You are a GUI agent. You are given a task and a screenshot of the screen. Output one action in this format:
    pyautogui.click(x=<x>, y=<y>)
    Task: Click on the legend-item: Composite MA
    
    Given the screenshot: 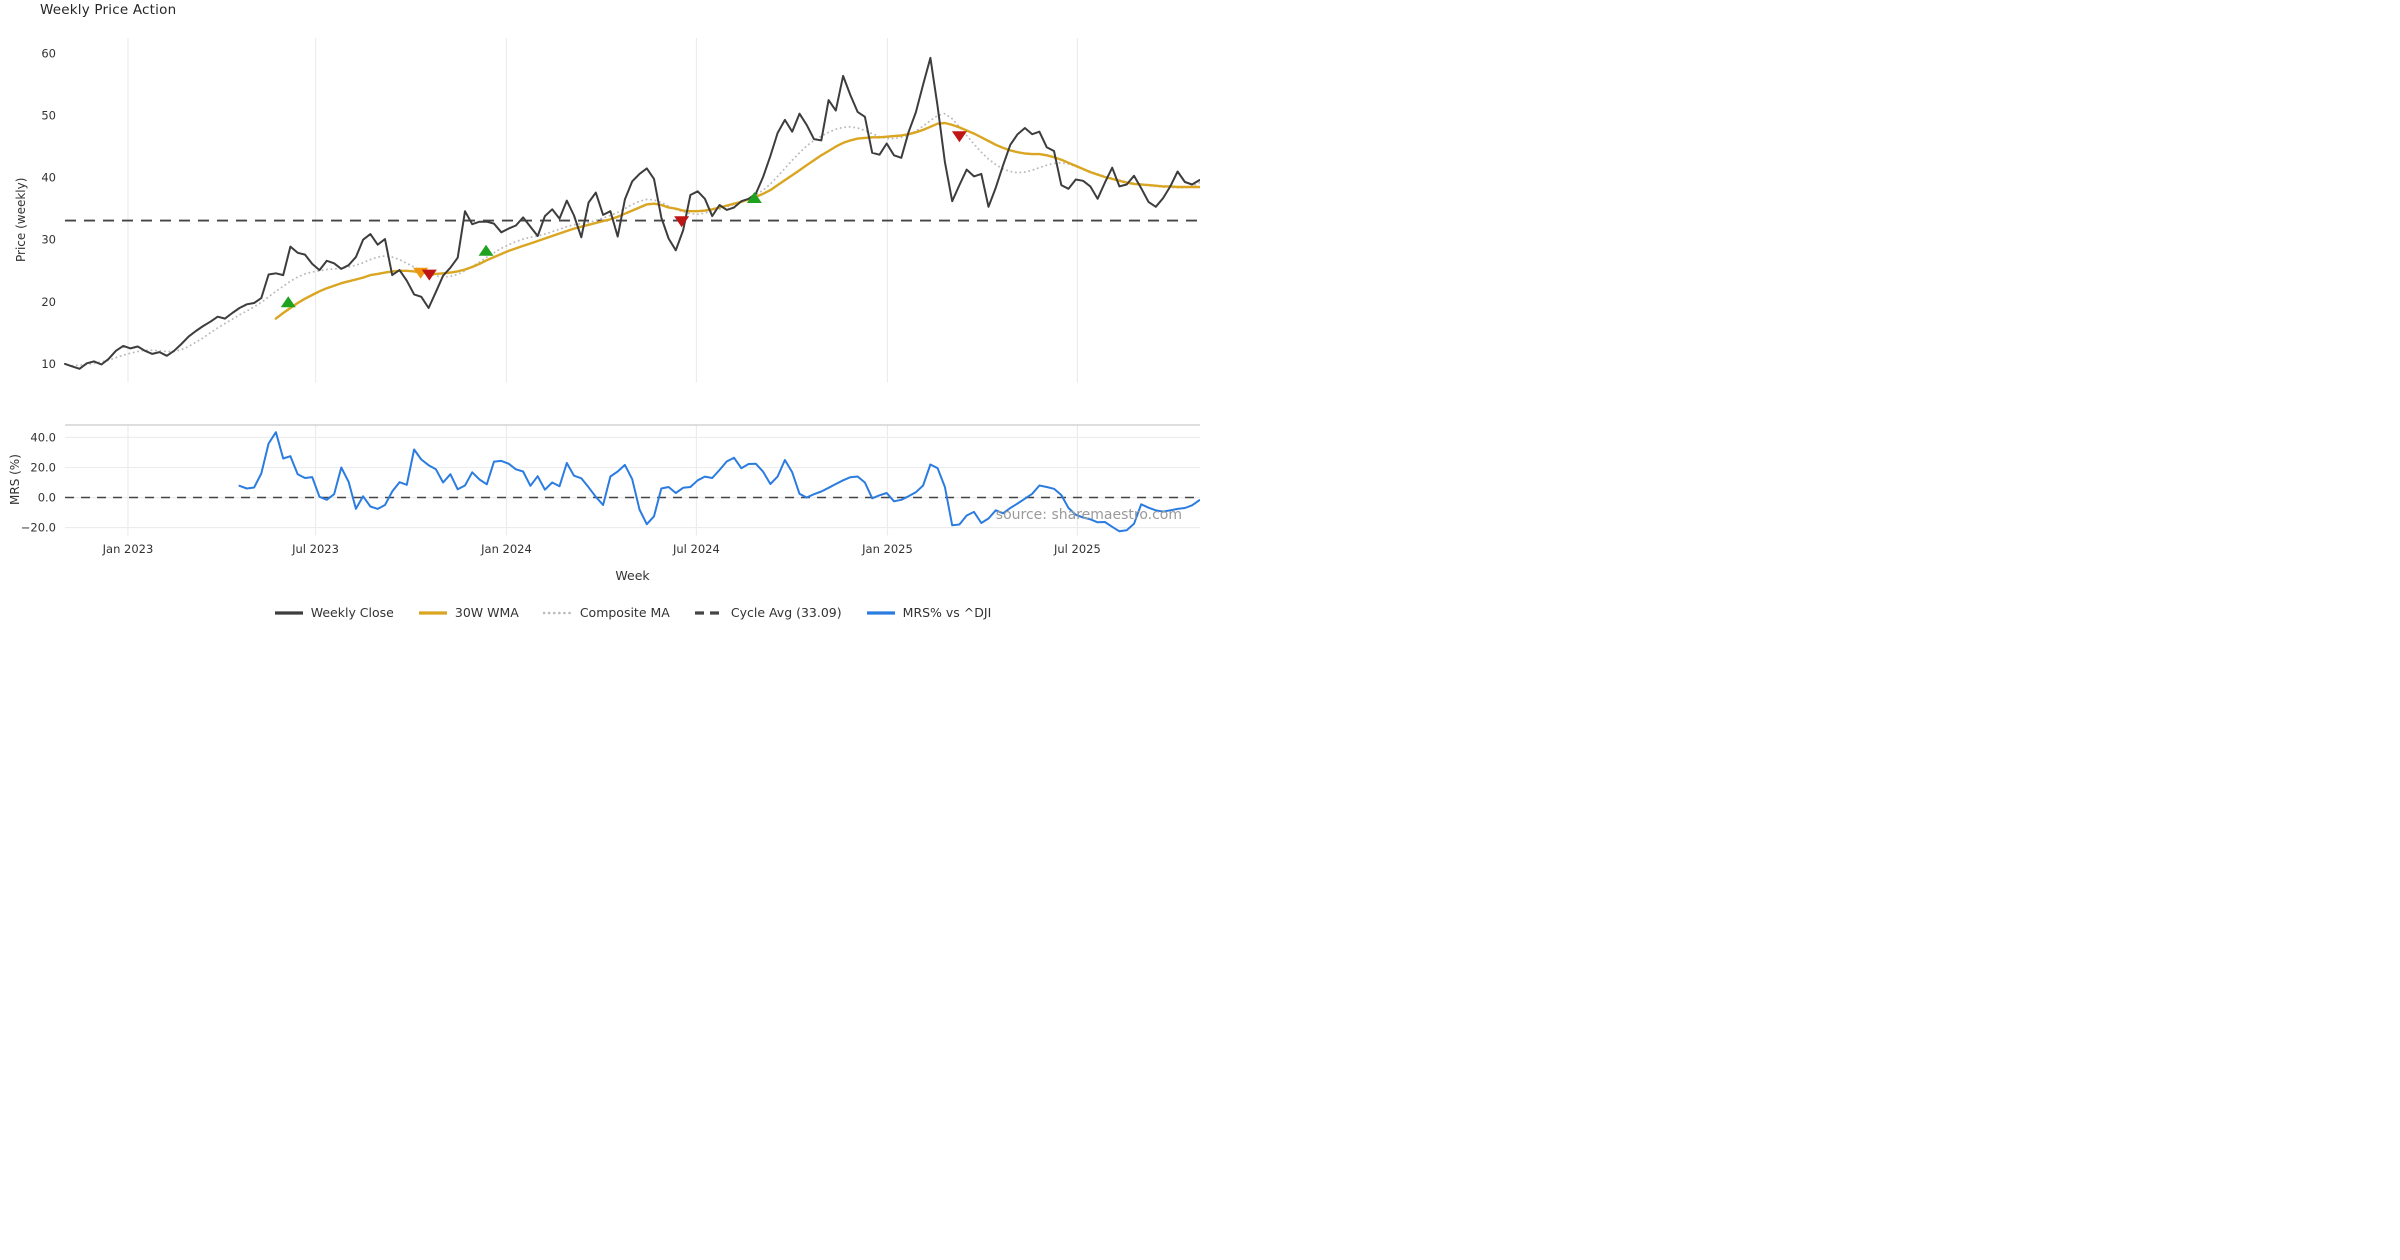 What is the action you would take?
    pyautogui.click(x=606, y=612)
    